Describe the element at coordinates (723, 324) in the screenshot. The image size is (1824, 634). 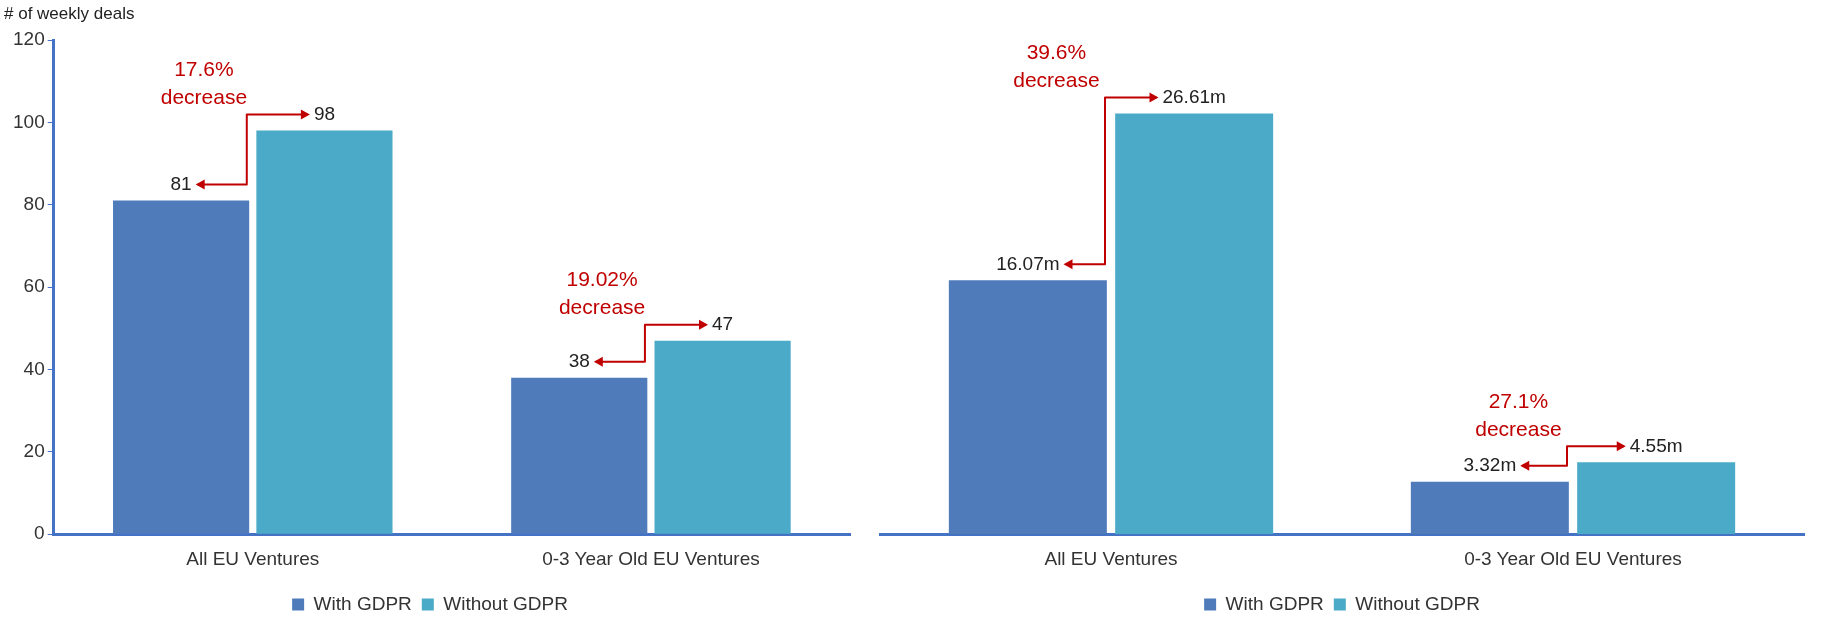
I see `data-label: 47` at that location.